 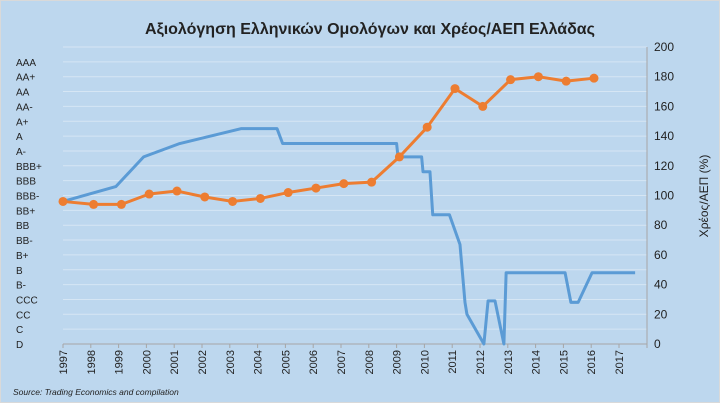 What do you see at coordinates (509, 362) in the screenshot?
I see `x-tick-label: 2013` at bounding box center [509, 362].